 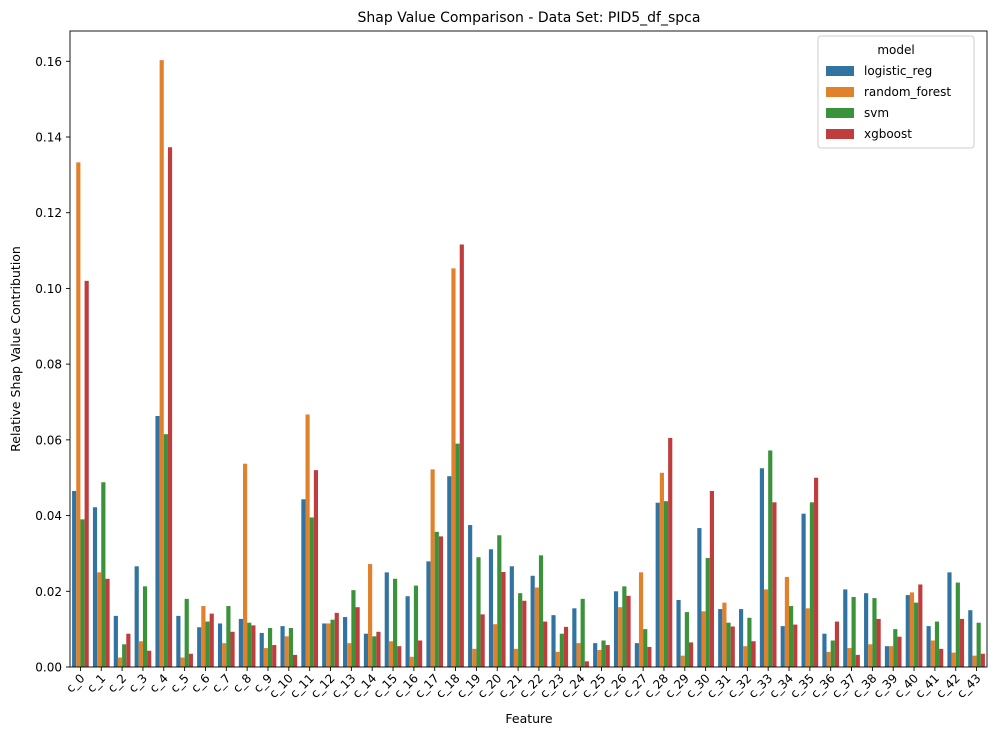 What do you see at coordinates (898, 71) in the screenshot?
I see `legend-label-logistic_reg: logistic_reg` at bounding box center [898, 71].